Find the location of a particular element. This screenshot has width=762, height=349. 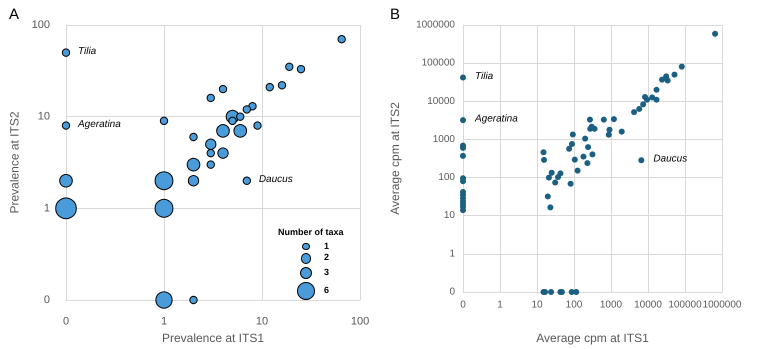

x-tick-label: 10000 is located at coordinates (648, 305).